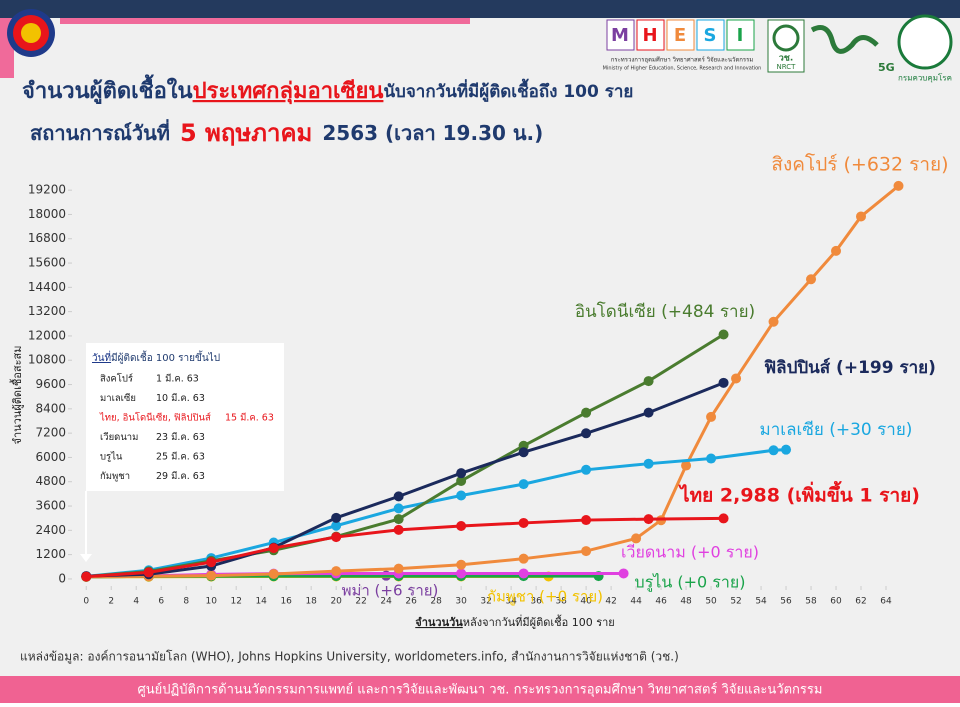  Describe the element at coordinates (461, 602) in the screenshot. I see `x-tick-label: 30` at that location.